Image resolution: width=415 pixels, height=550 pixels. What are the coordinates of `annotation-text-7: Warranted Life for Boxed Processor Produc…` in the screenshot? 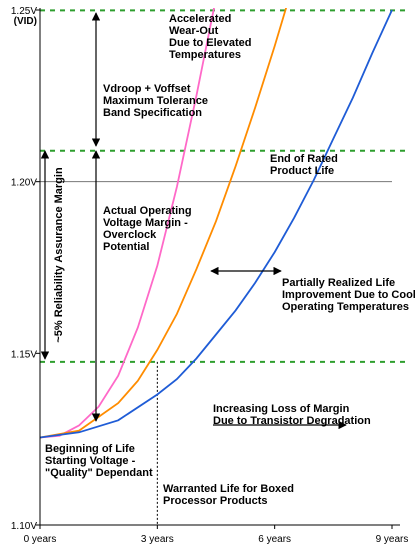 It's located at (228, 495).